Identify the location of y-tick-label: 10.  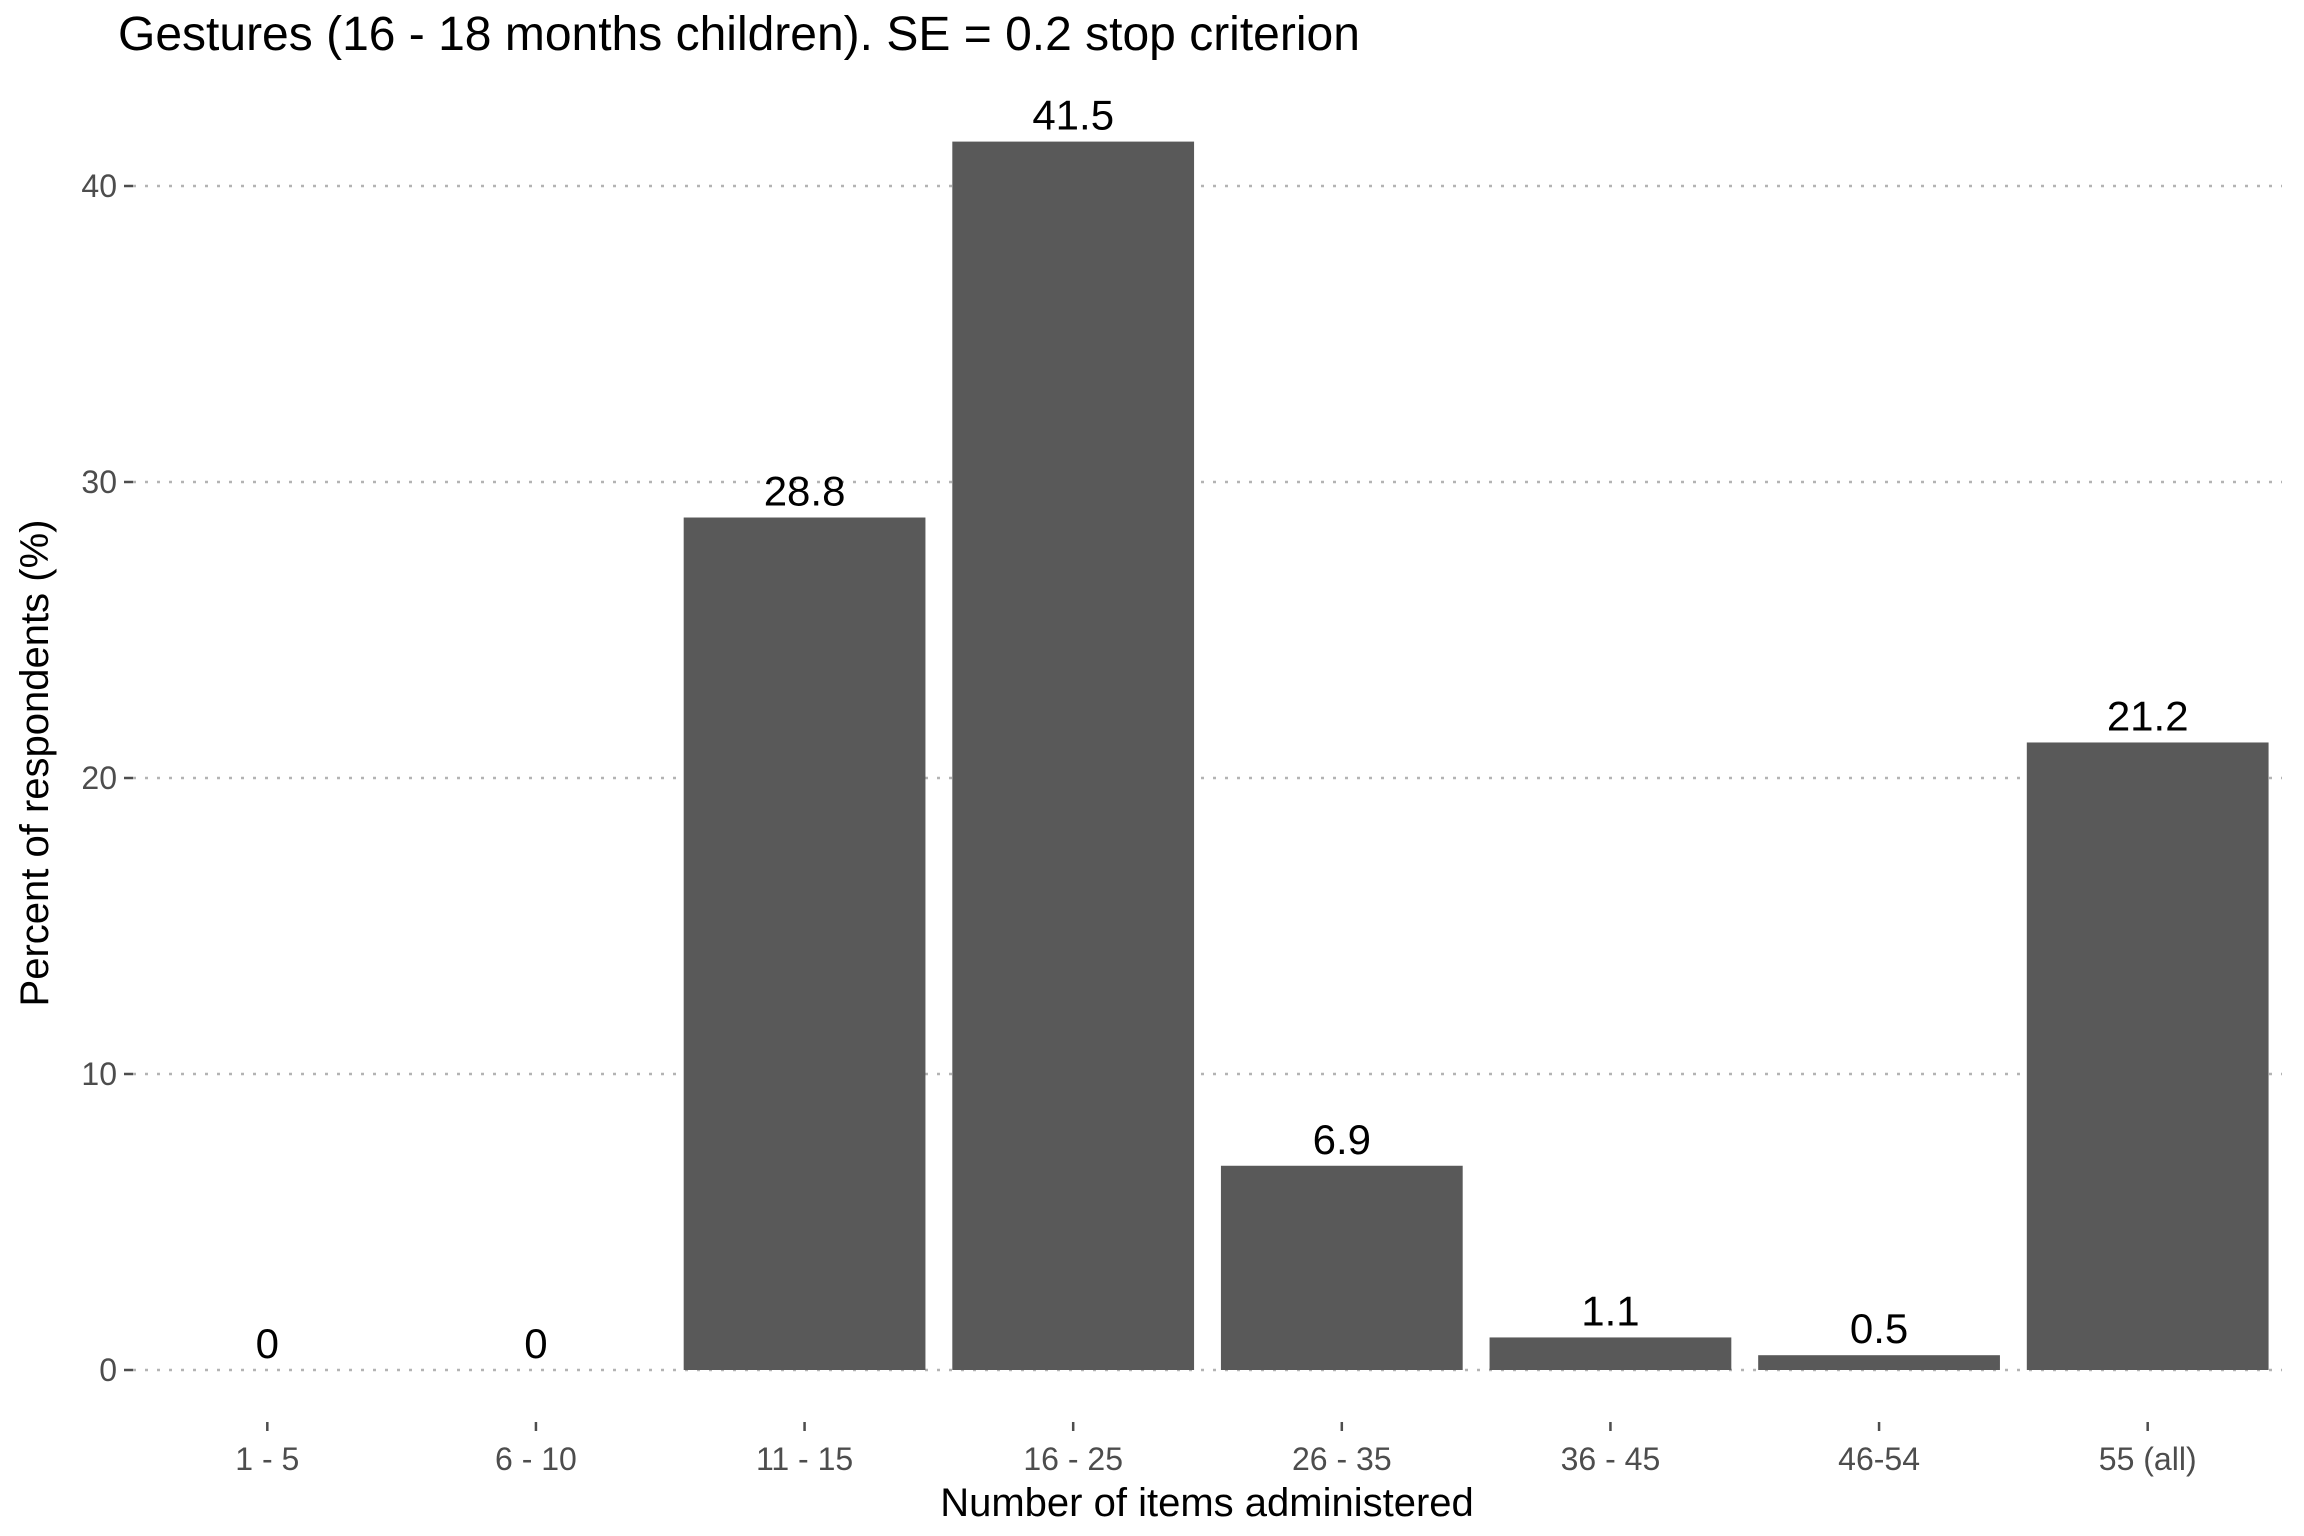
(99, 1074).